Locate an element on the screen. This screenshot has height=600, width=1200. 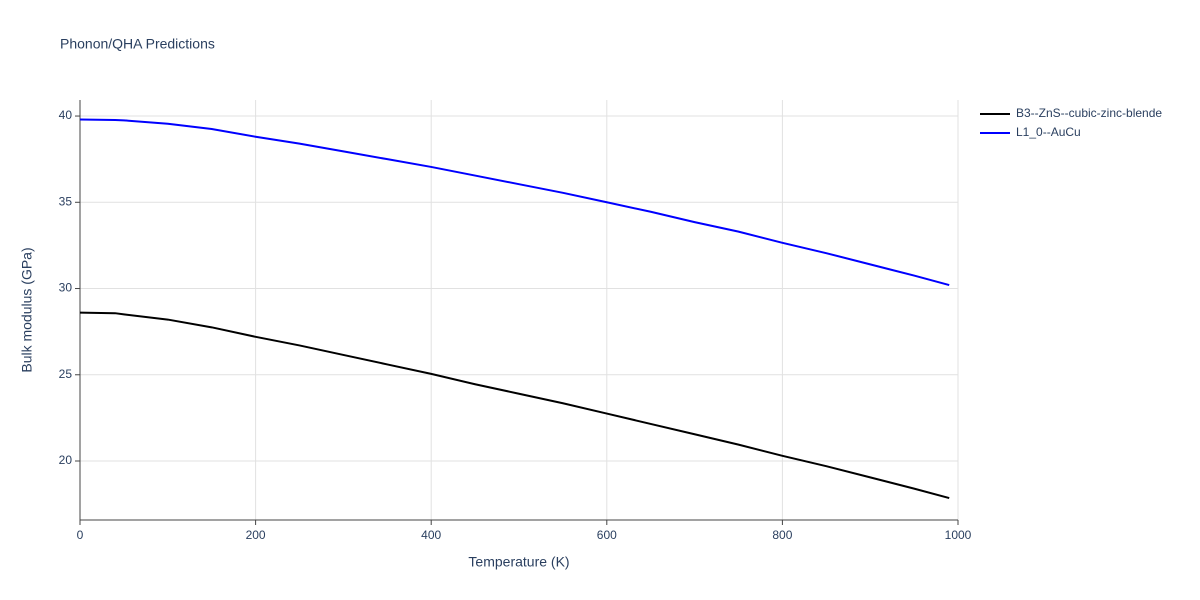
x-tick-label: 800 is located at coordinates (782, 535).